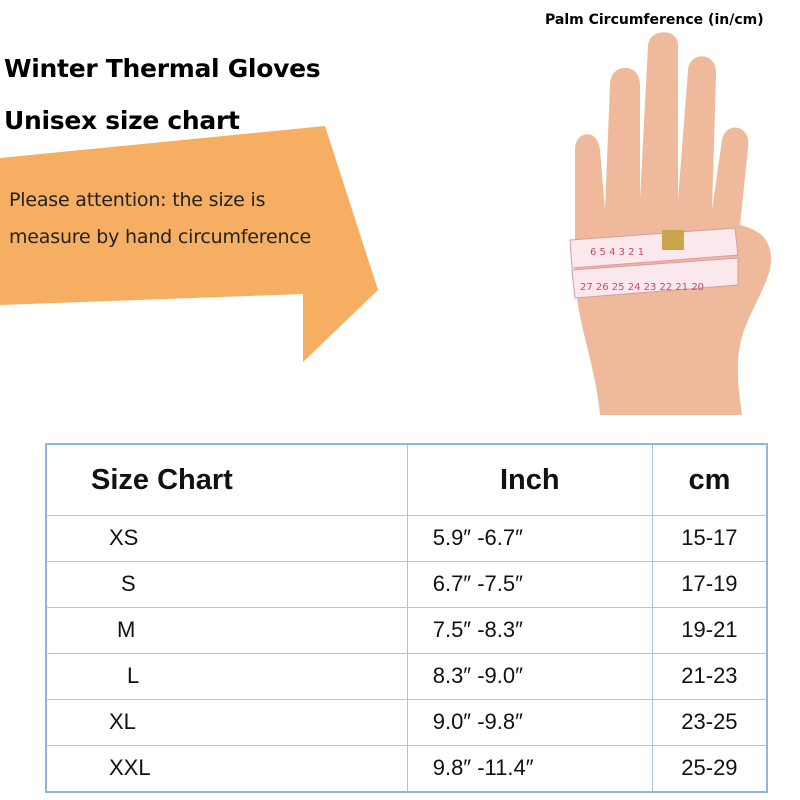  I want to click on cm-cell: 17-19, so click(709, 584).